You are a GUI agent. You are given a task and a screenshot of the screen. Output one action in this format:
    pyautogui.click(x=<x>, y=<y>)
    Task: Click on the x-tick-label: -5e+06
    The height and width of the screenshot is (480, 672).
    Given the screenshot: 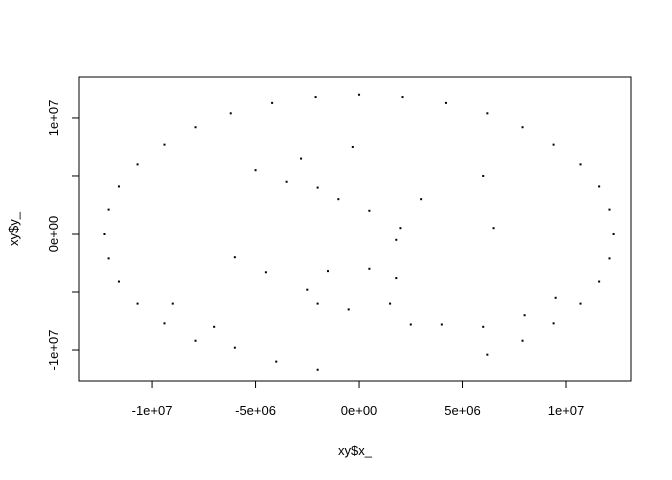 What is the action you would take?
    pyautogui.click(x=255, y=410)
    